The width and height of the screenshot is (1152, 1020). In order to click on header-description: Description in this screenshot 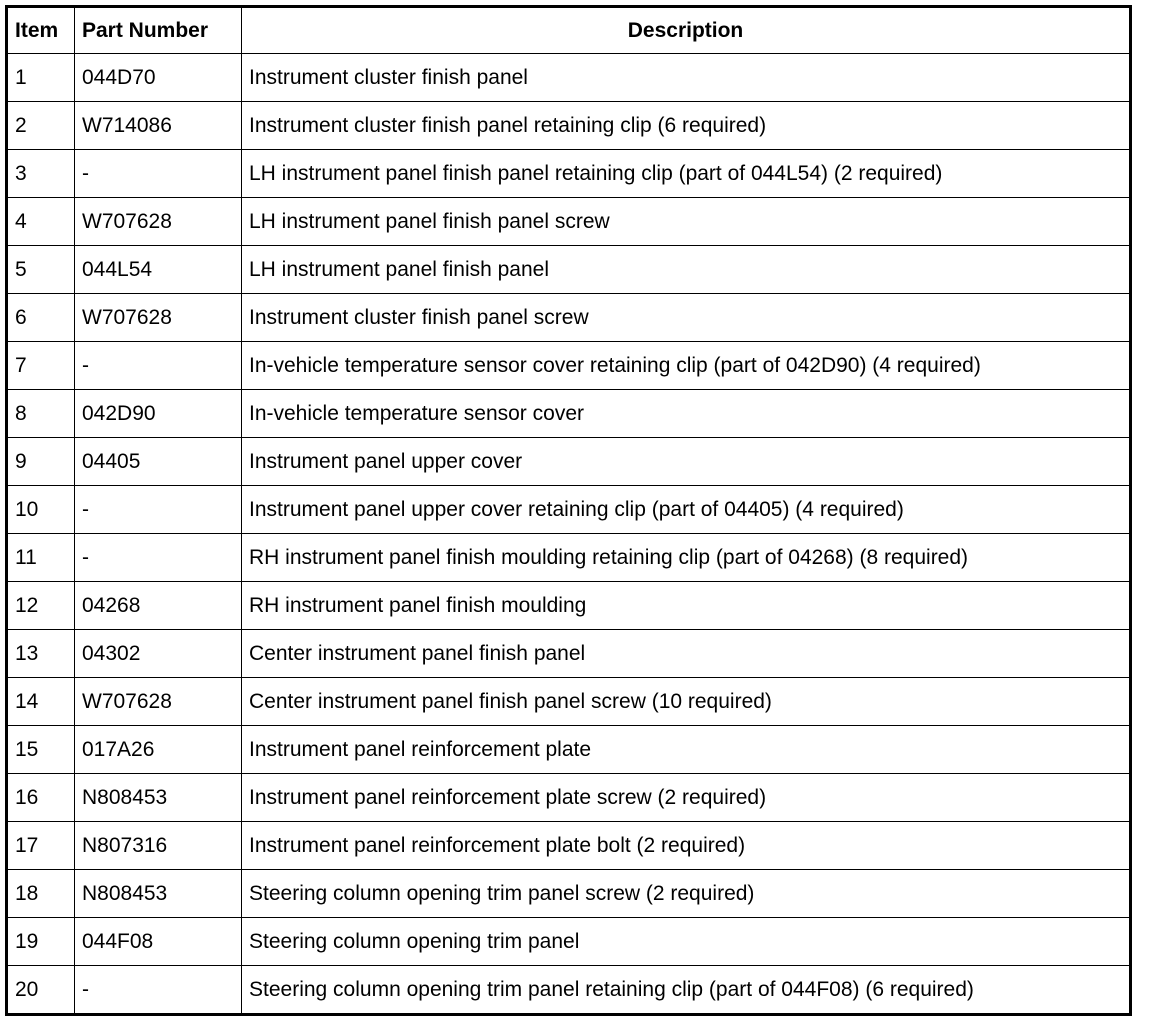, I will do `click(686, 30)`.